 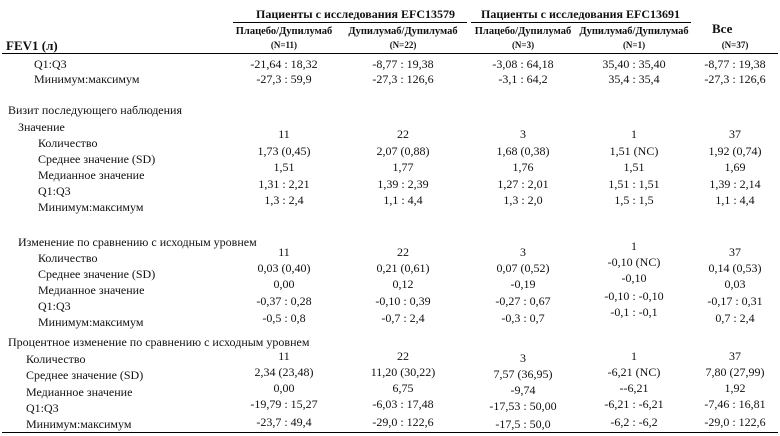 What do you see at coordinates (403, 404) in the screenshot?
I see `table-cell: -6,03 : 17,48` at bounding box center [403, 404].